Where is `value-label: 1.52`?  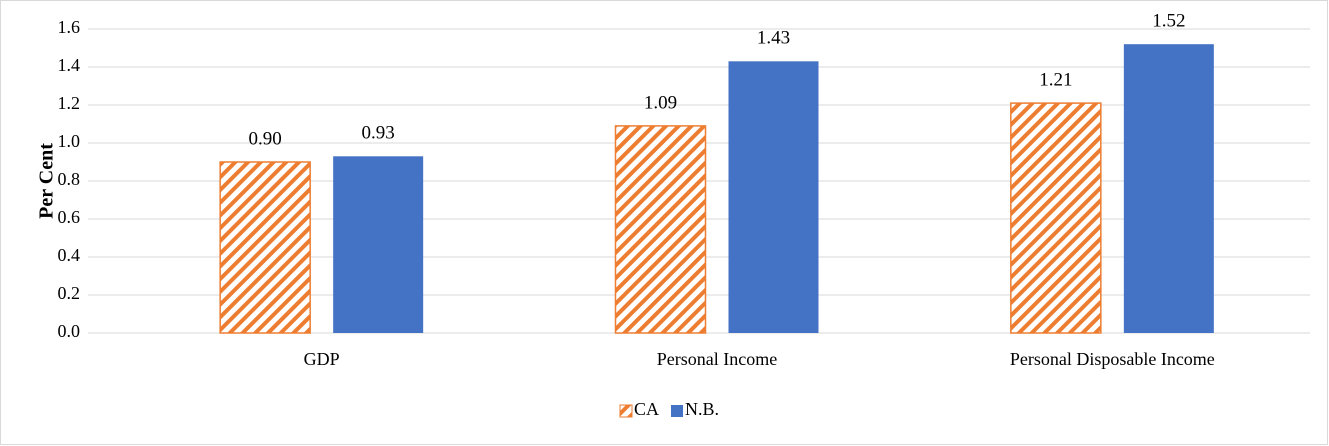 value-label: 1.52 is located at coordinates (1168, 21).